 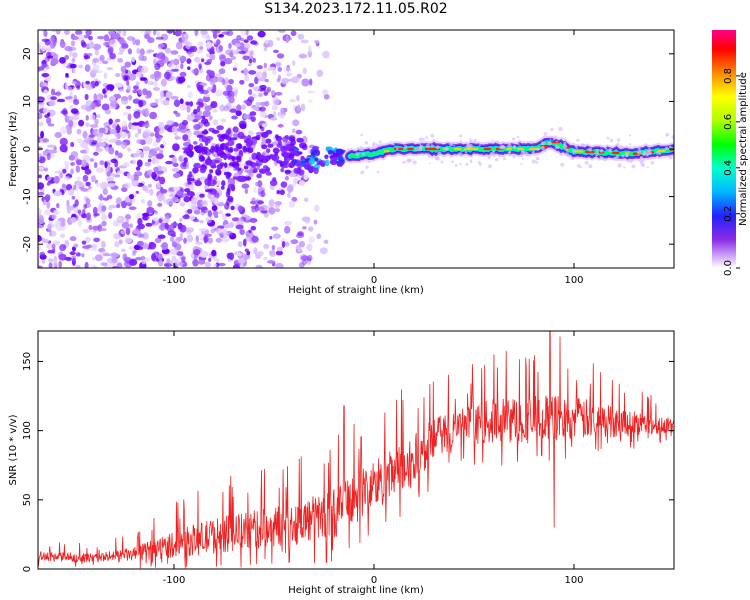 What do you see at coordinates (356, 590) in the screenshot?
I see `snr-x-axis-label: Height of straight line (km)` at bounding box center [356, 590].